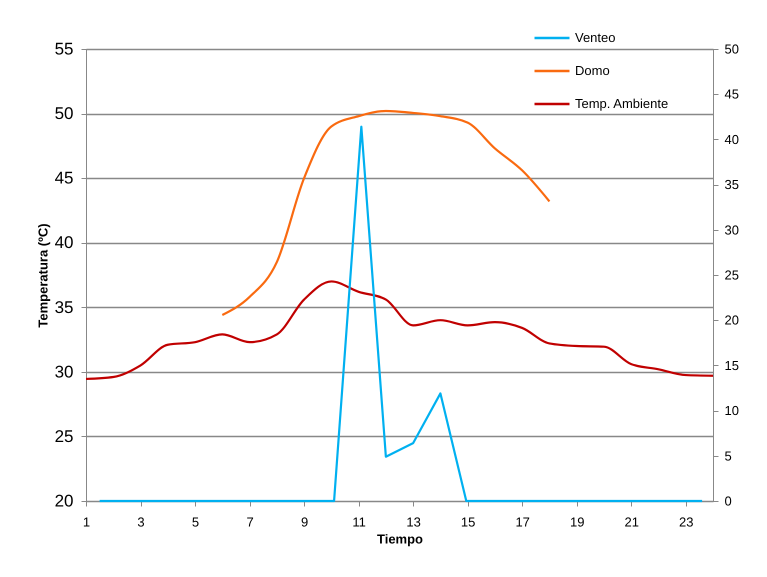  Describe the element at coordinates (731, 275) in the screenshot. I see `y2-tick-label: 25` at that location.